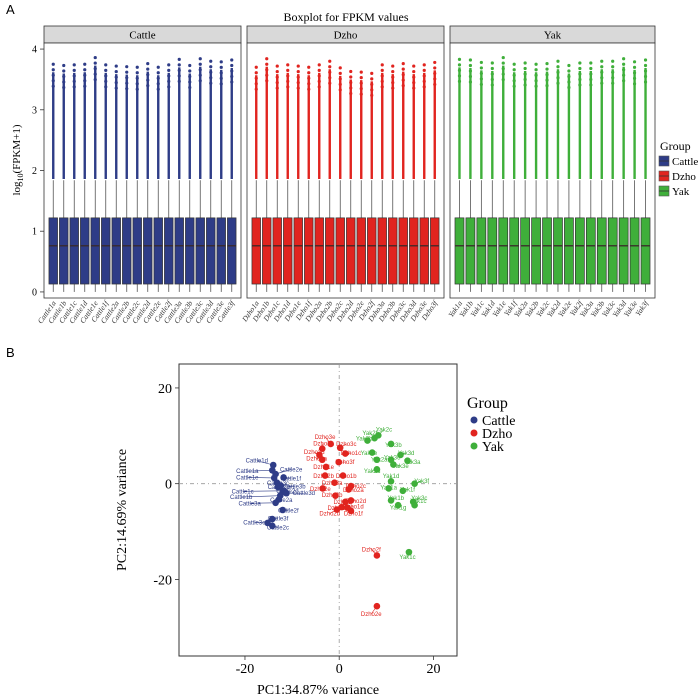 The image size is (700, 698). What do you see at coordinates (325, 441) in the screenshot?
I see `pca-point-Dzho3e: Dzho3e` at bounding box center [325, 441].